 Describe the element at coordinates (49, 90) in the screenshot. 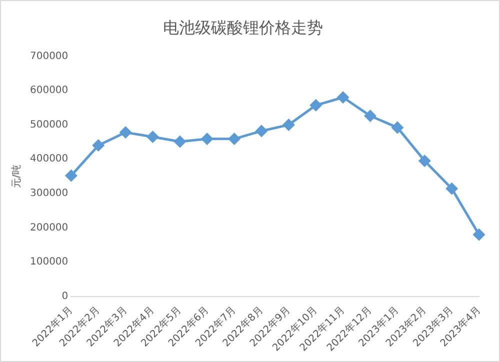

I see `y-tick-label: 600000` at that location.